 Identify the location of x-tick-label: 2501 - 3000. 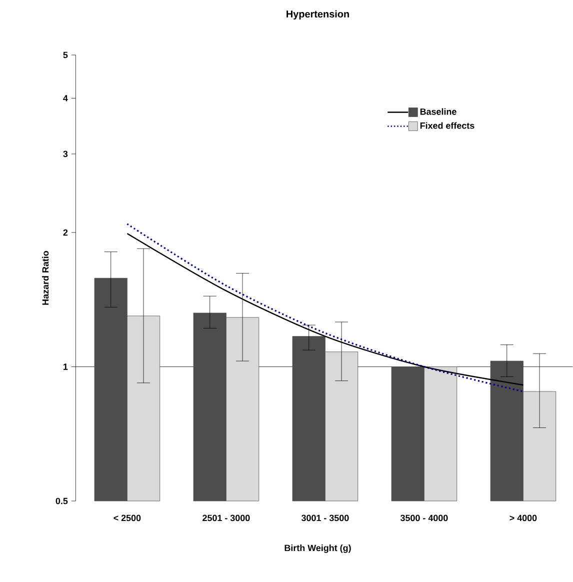
(226, 518).